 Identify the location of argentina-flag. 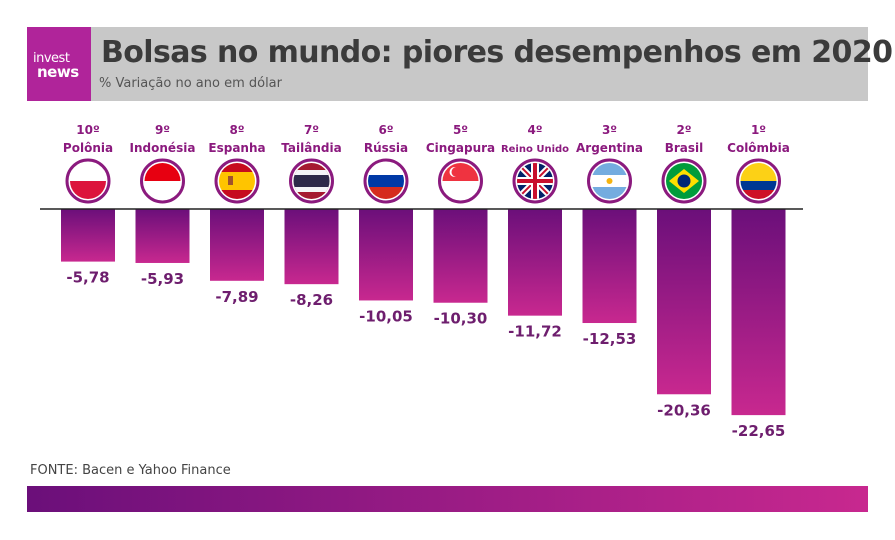
(609, 181).